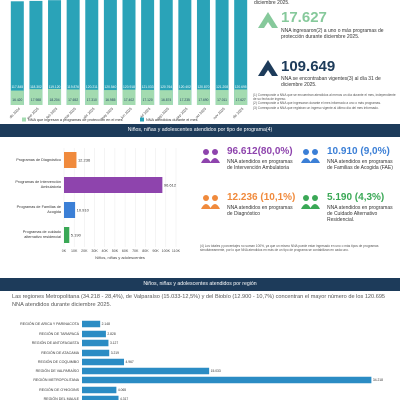 The height and width of the screenshot is (400, 400). What do you see at coordinates (185, 100) in the screenshot?
I see `value-label: 17.235` at bounding box center [185, 100].